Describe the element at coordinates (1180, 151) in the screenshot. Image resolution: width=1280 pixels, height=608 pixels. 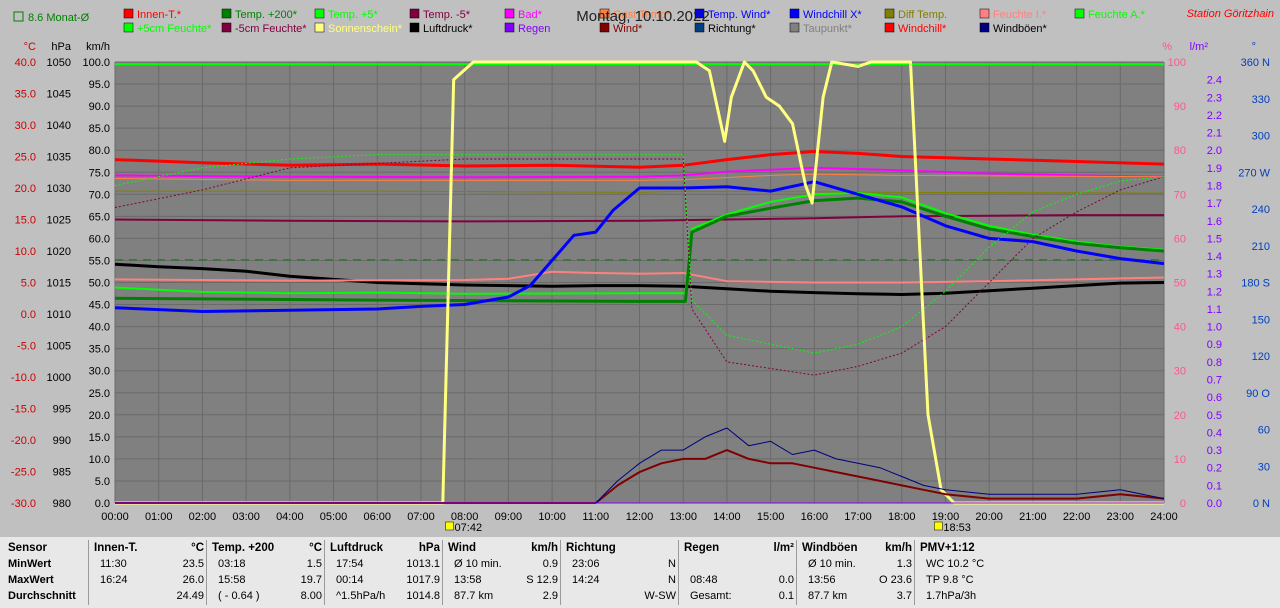
I see `humidity-tick-label: 80` at that location.